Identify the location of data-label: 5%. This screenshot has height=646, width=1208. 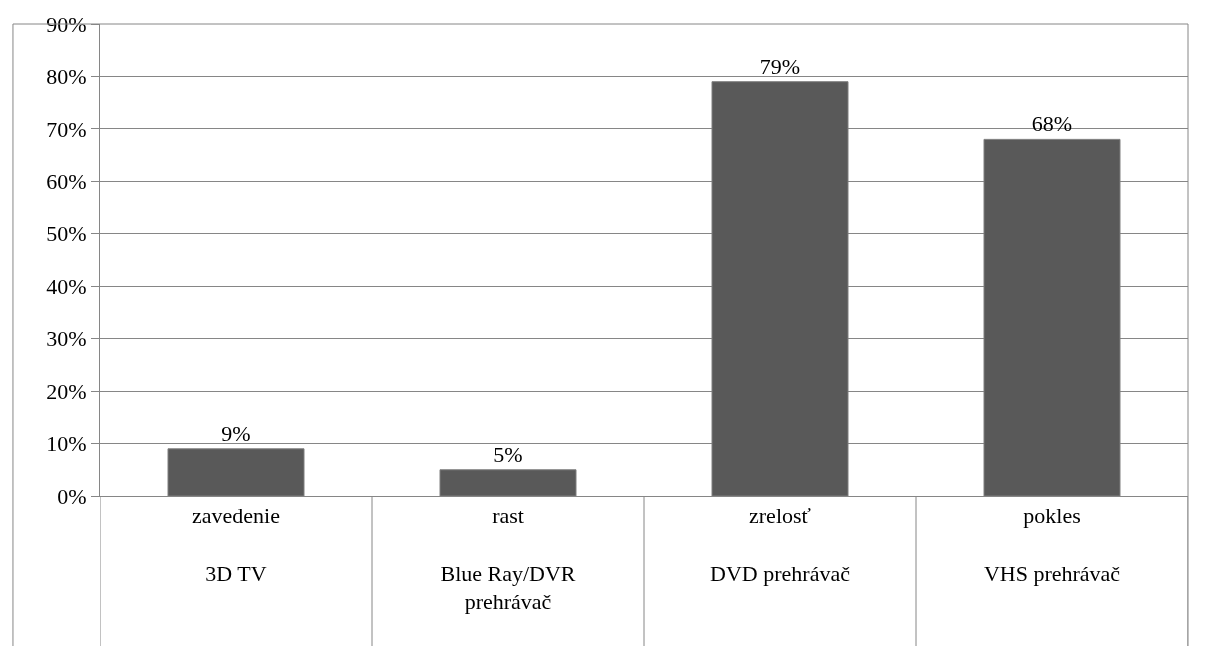
(508, 454).